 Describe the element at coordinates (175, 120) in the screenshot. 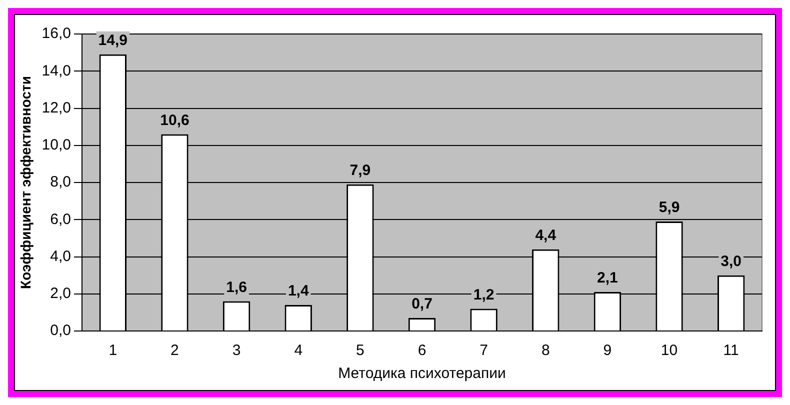

I see `data-label: 10,6` at that location.